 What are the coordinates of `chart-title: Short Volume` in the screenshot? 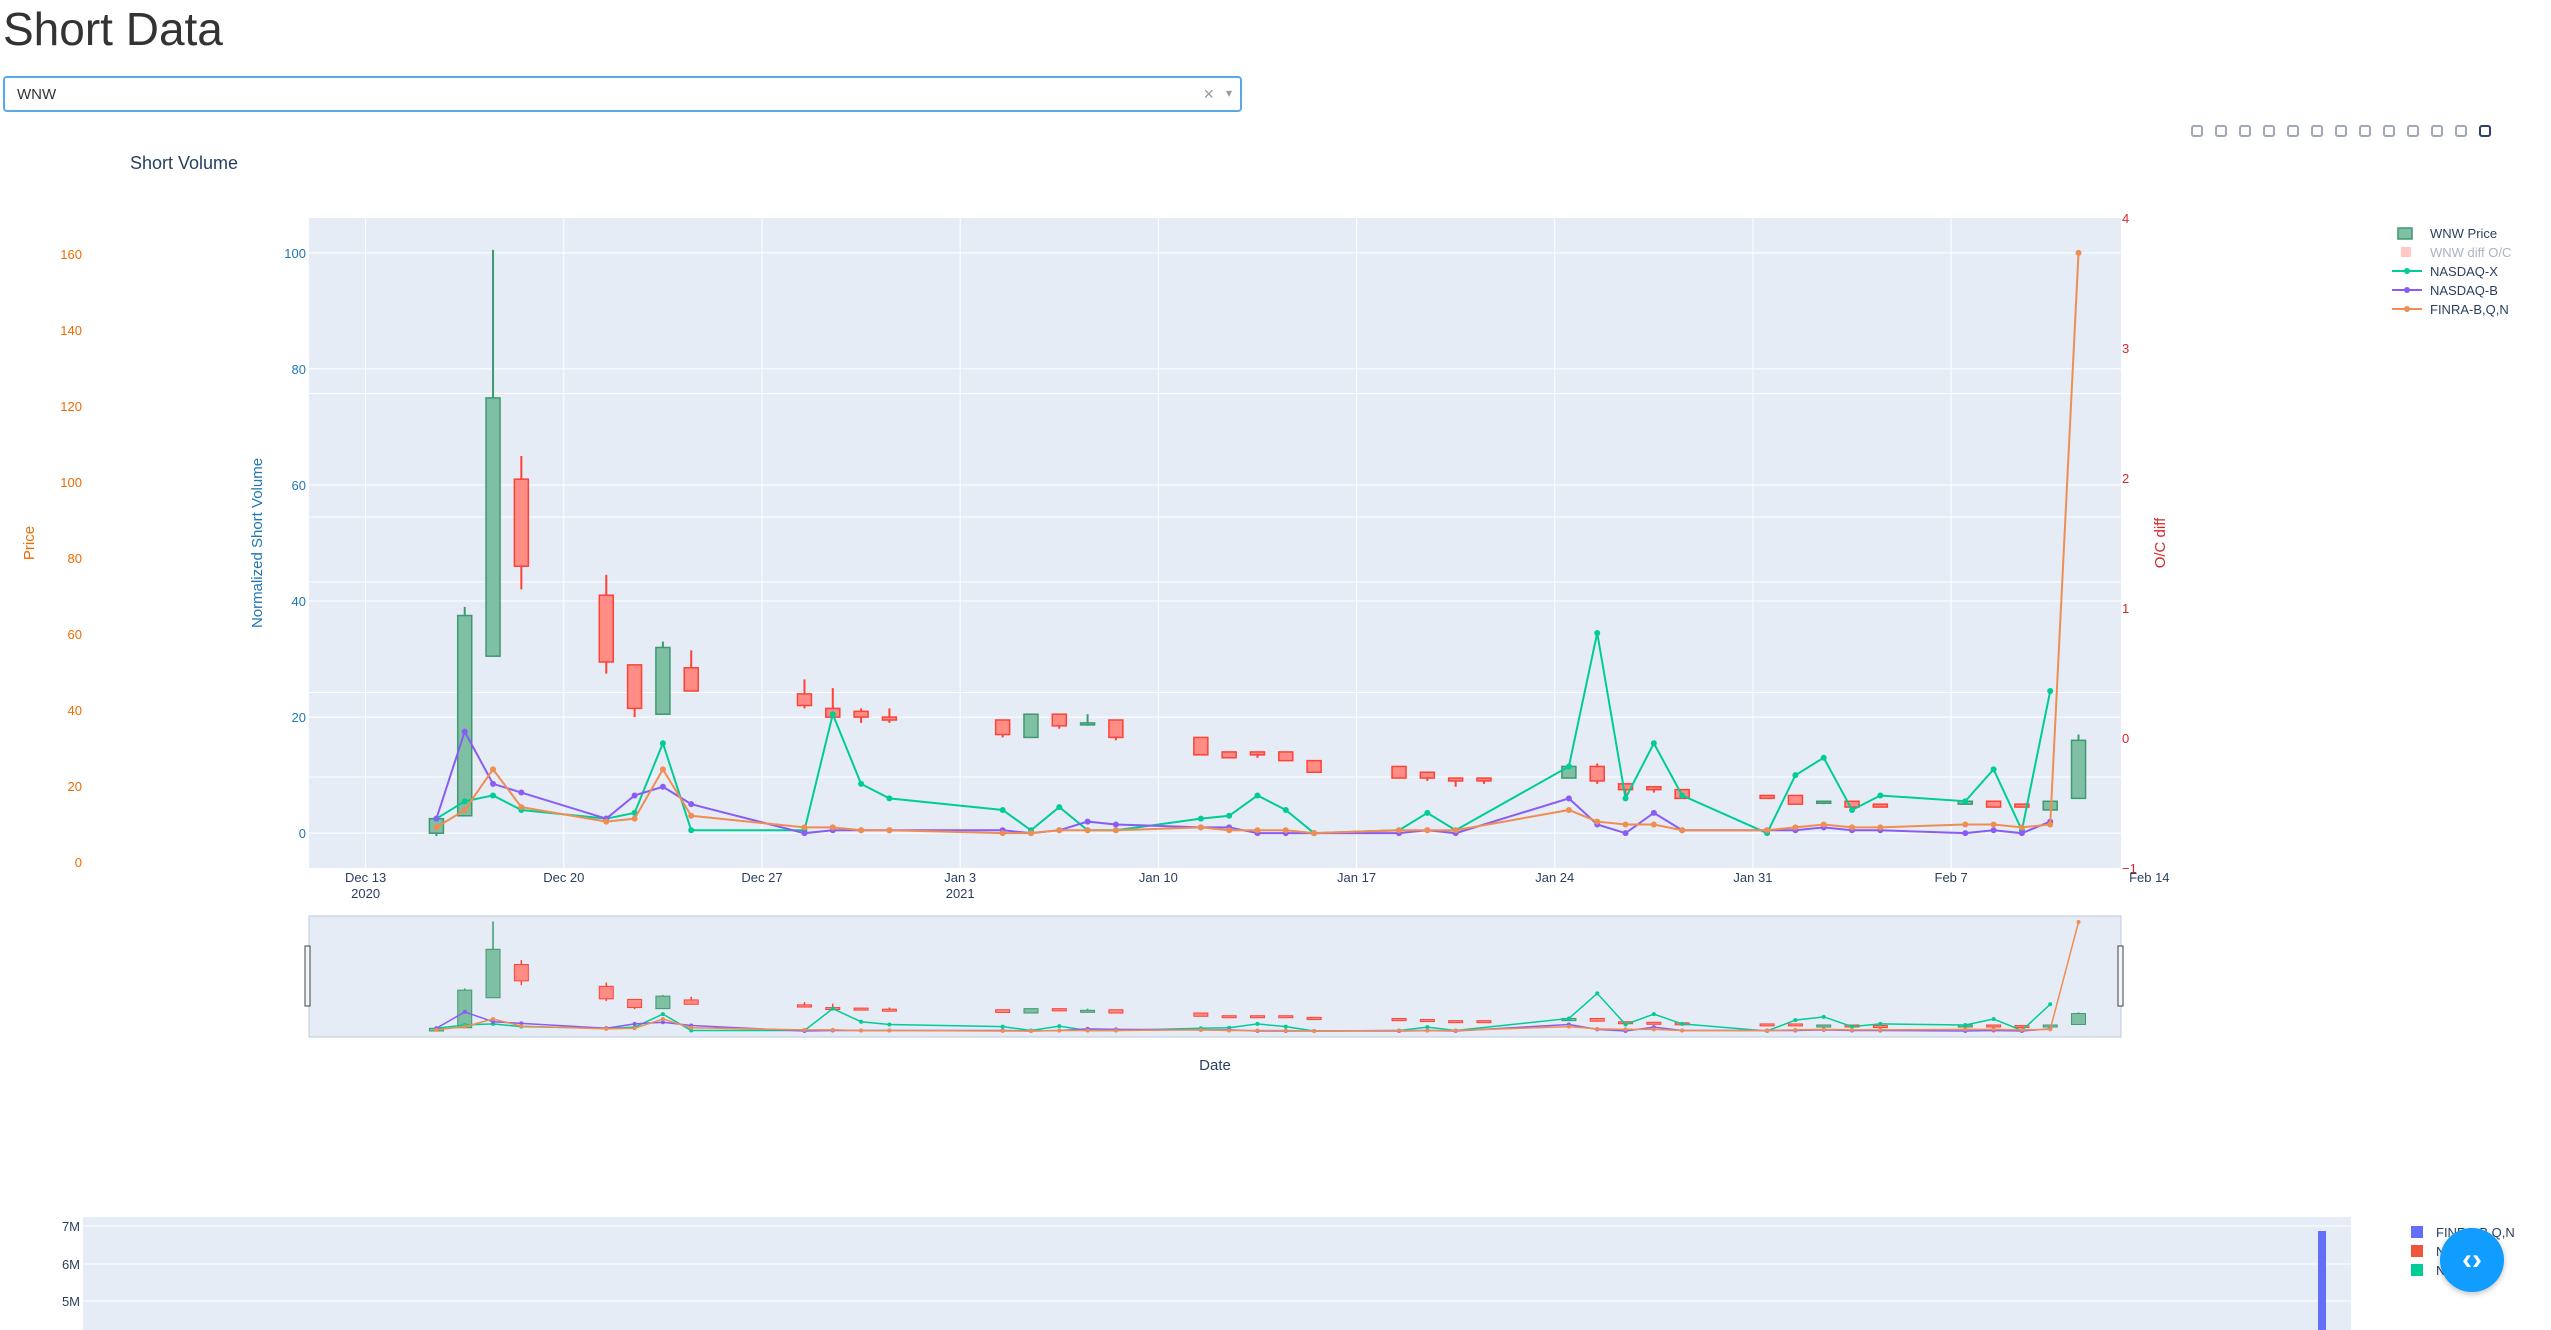 It's located at (184, 163).